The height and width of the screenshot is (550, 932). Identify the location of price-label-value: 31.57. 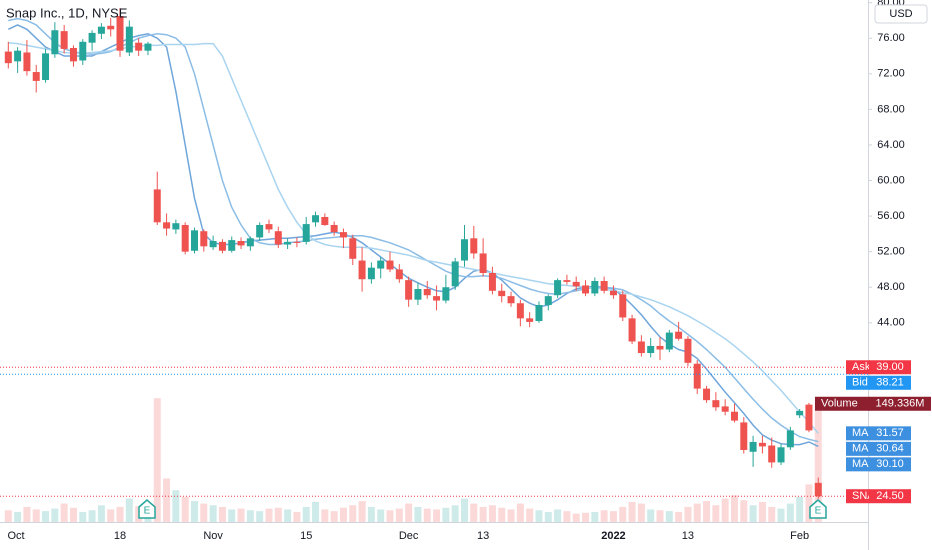
(890, 433).